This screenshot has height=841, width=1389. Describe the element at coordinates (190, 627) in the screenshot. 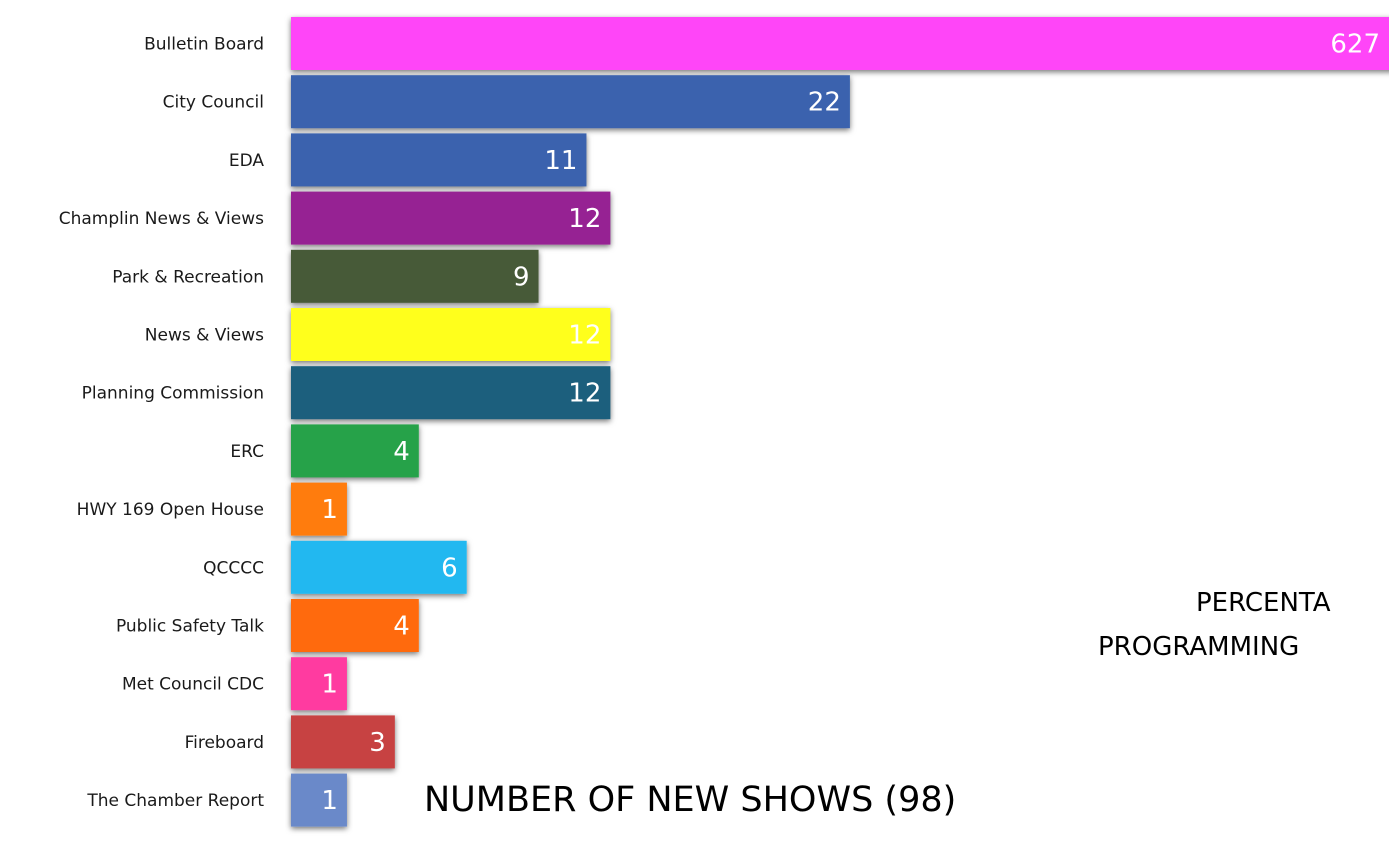

I see `category-label: Public Safety Talk` at that location.